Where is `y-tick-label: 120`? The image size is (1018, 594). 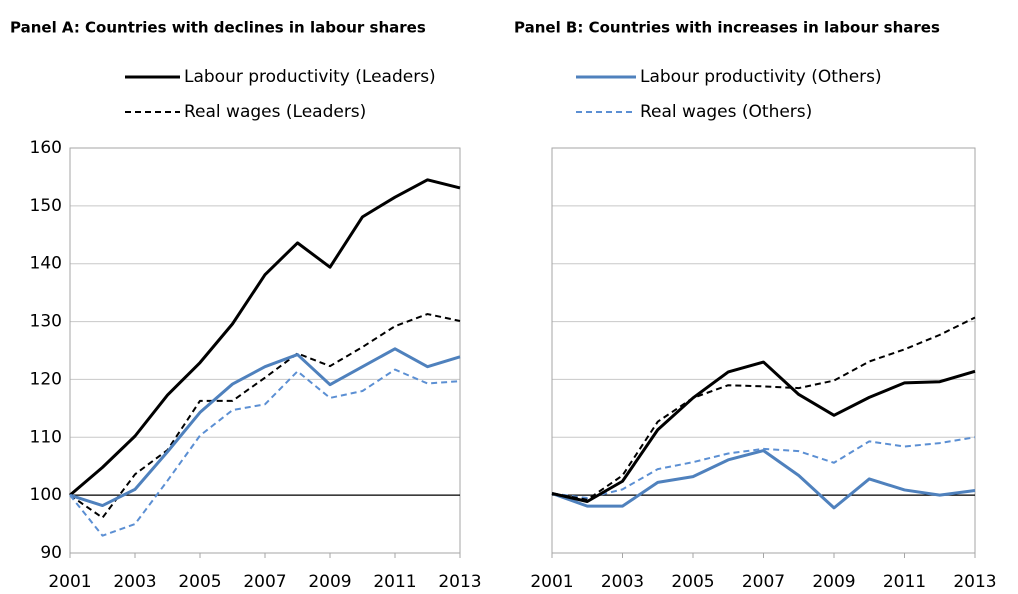 y-tick-label: 120 is located at coordinates (46, 379).